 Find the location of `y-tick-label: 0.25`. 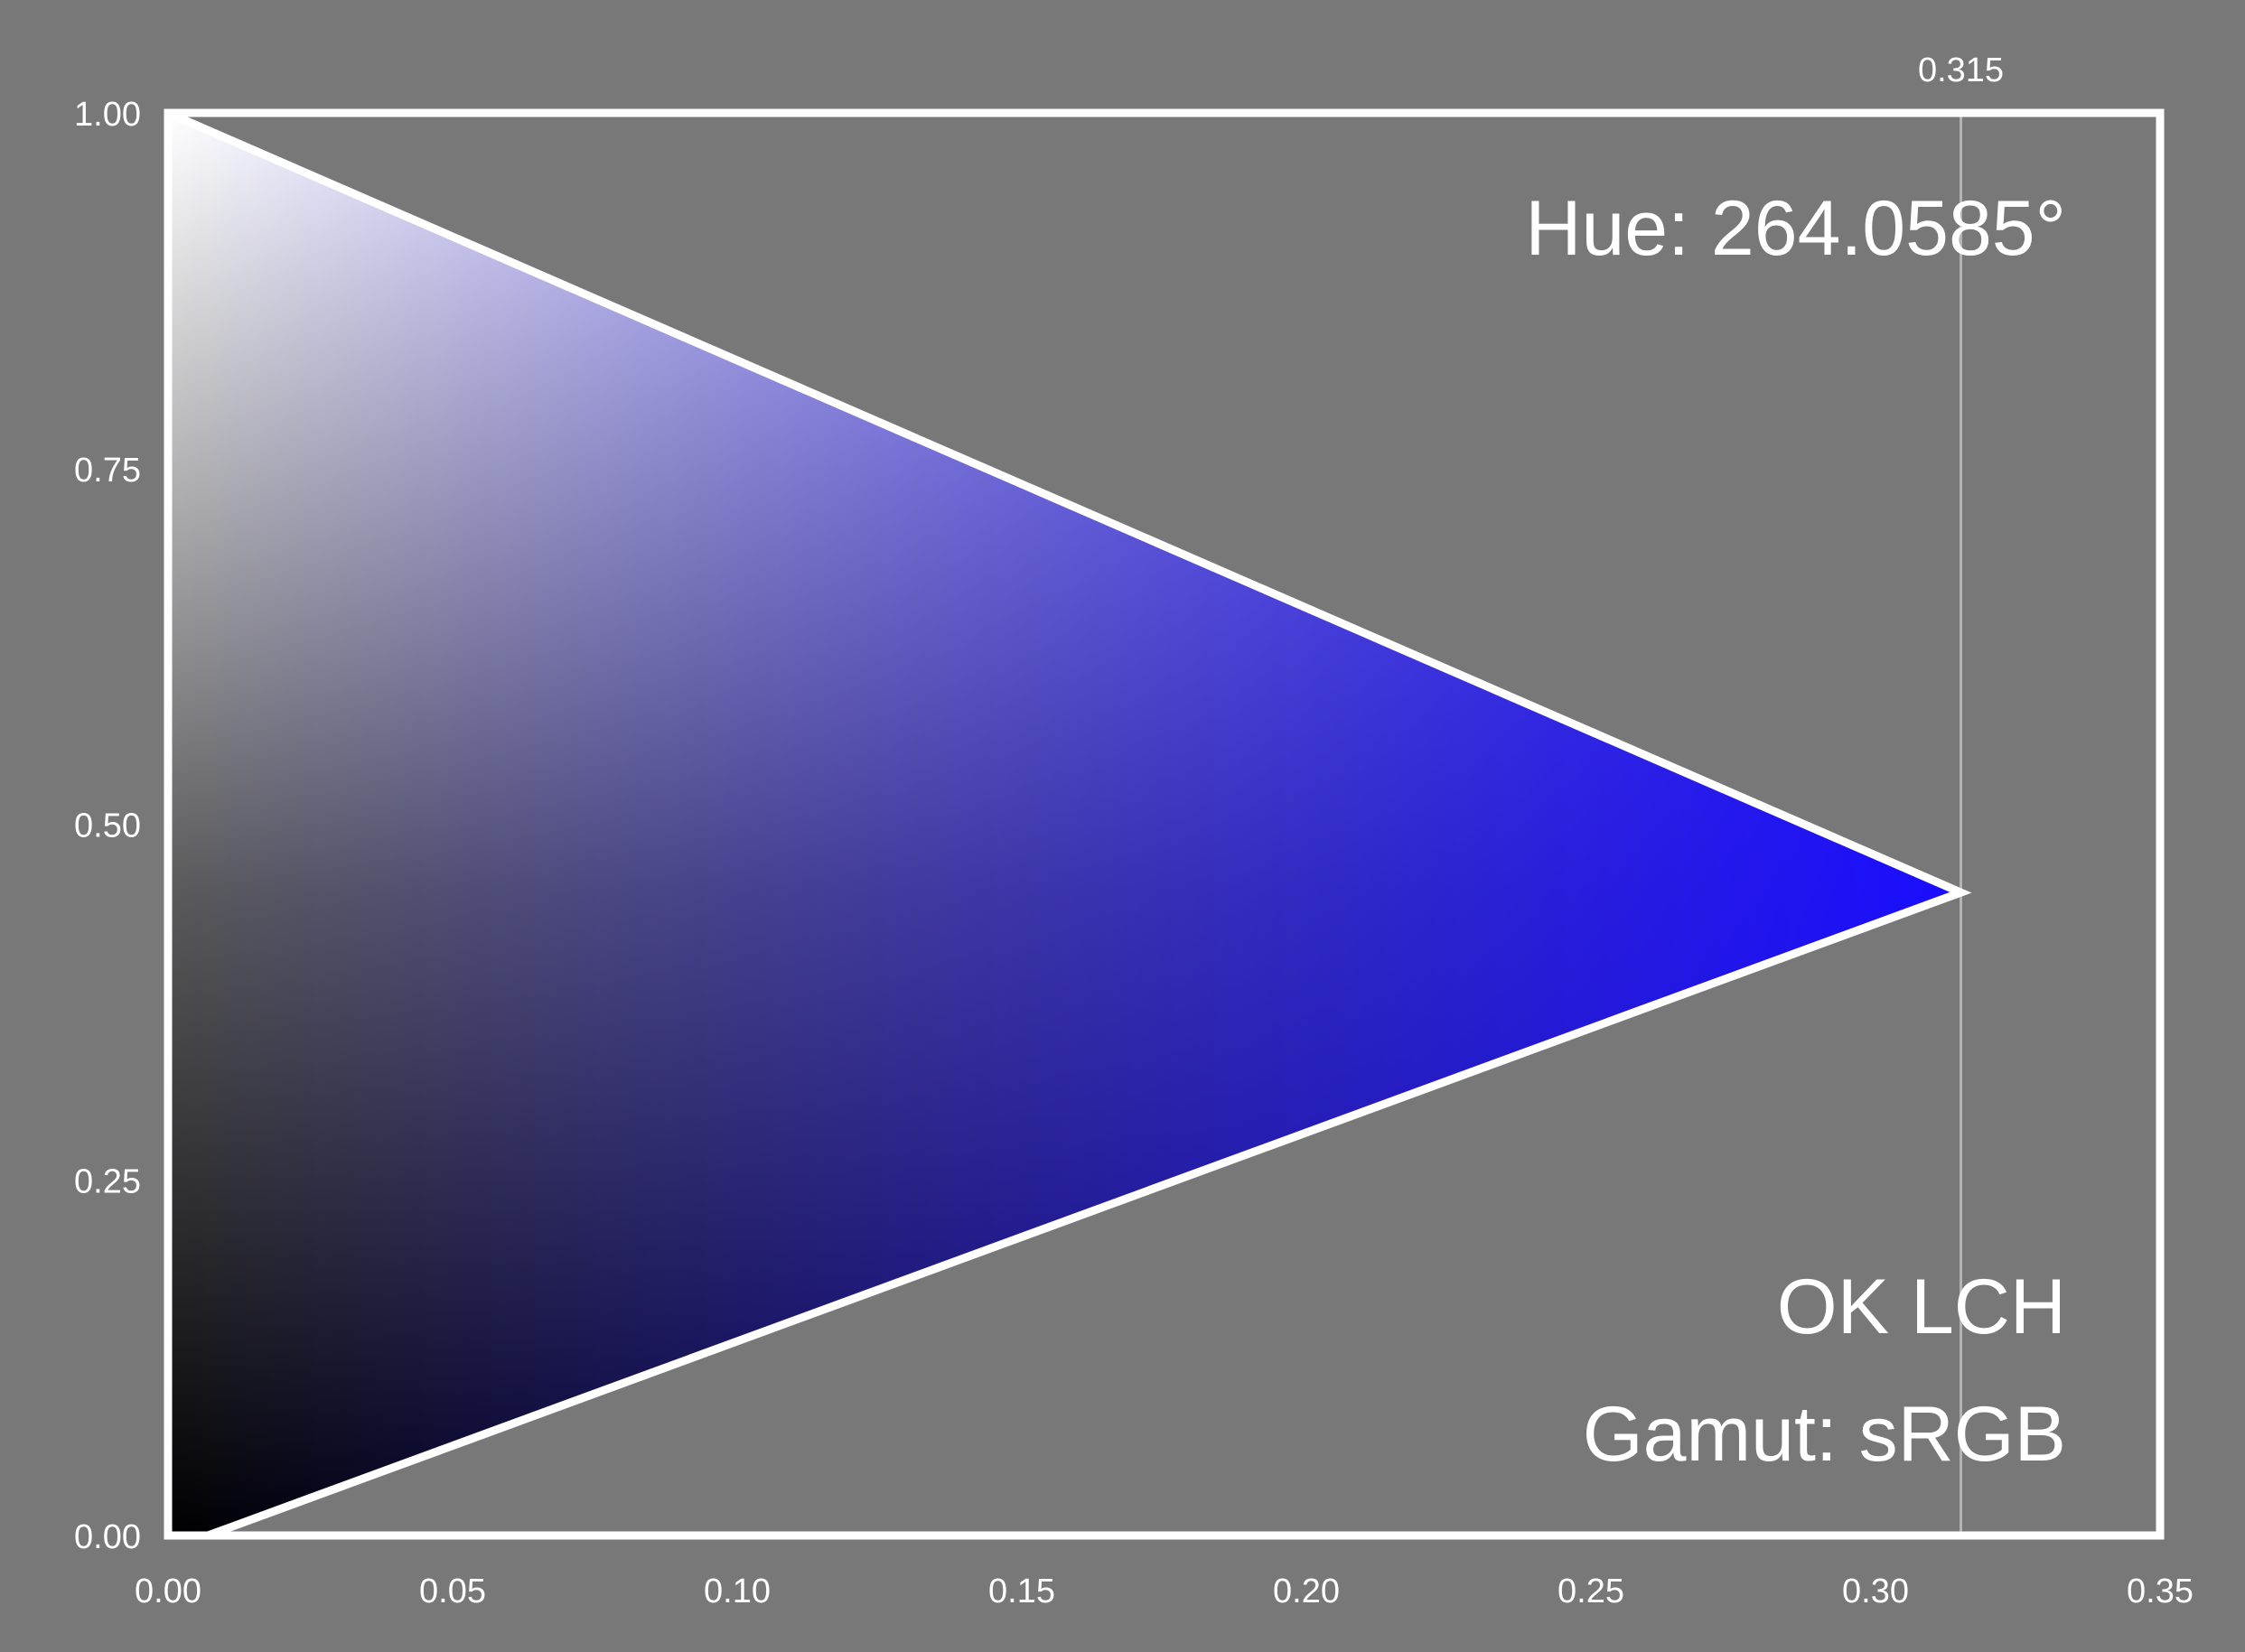

y-tick-label: 0.25 is located at coordinates (108, 1181).